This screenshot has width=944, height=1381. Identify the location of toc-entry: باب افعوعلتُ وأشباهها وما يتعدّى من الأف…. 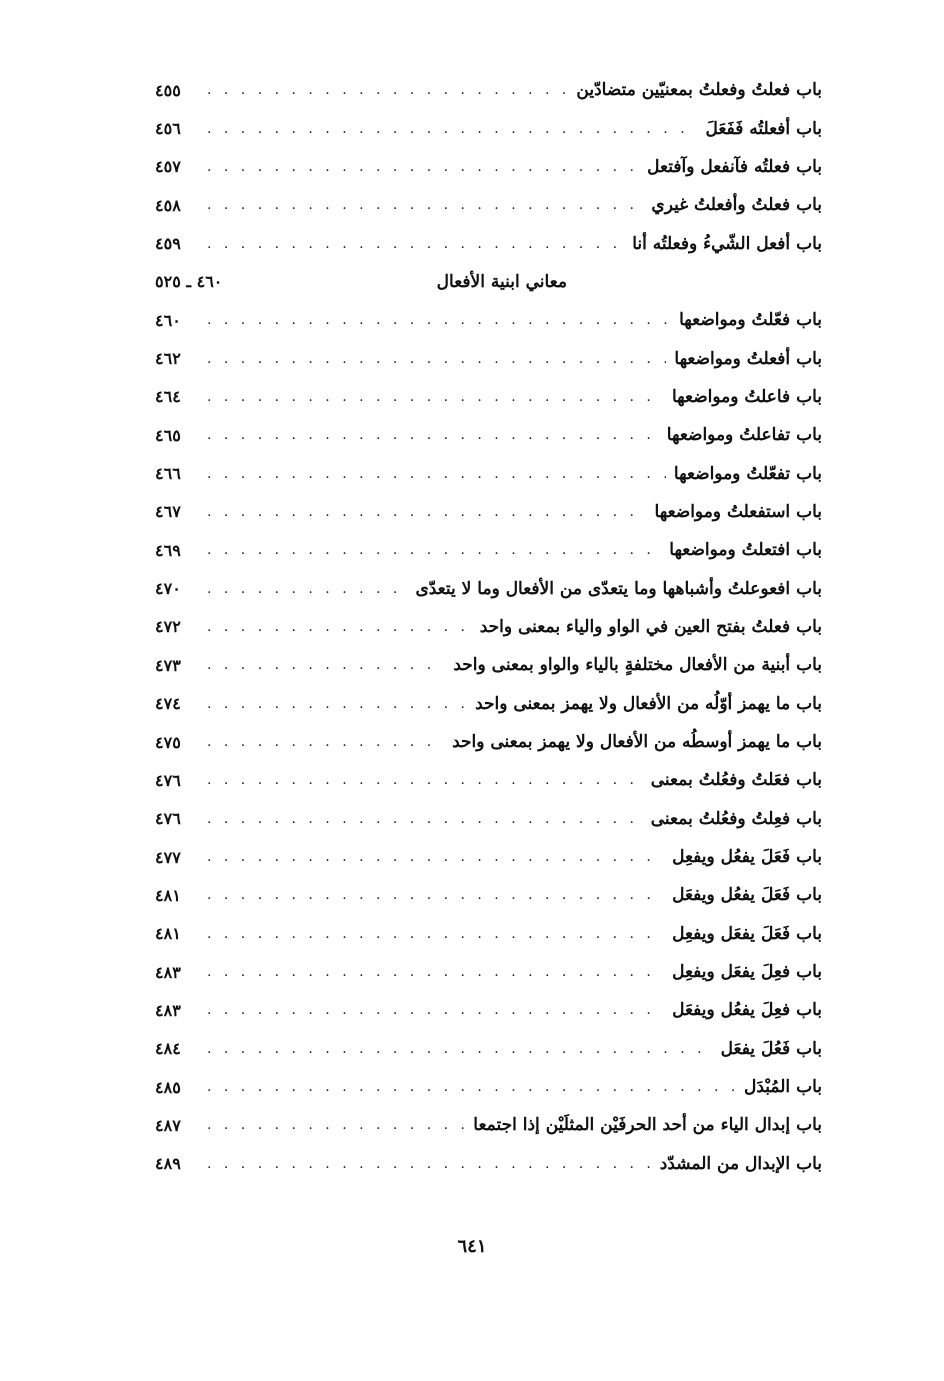
(488, 588).